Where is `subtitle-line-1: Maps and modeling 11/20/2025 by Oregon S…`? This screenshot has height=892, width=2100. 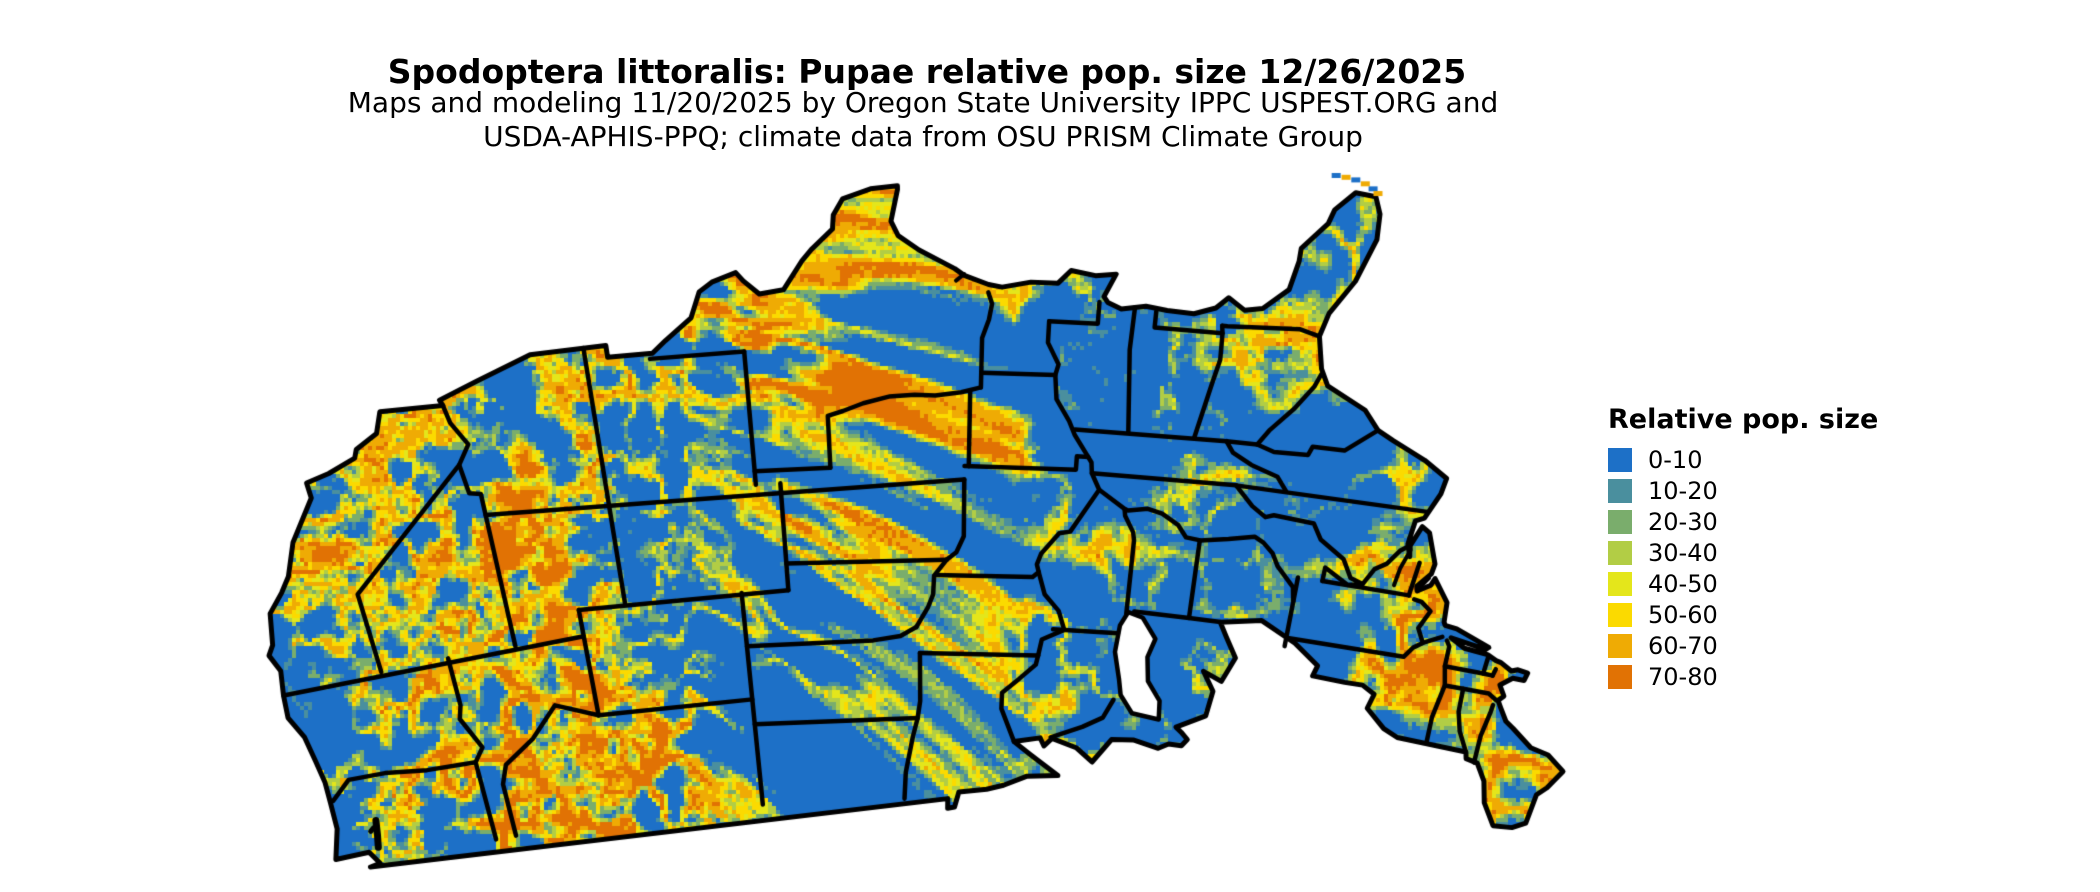
subtitle-line-1: Maps and modeling 11/20/2025 by Oregon S… is located at coordinates (923, 102).